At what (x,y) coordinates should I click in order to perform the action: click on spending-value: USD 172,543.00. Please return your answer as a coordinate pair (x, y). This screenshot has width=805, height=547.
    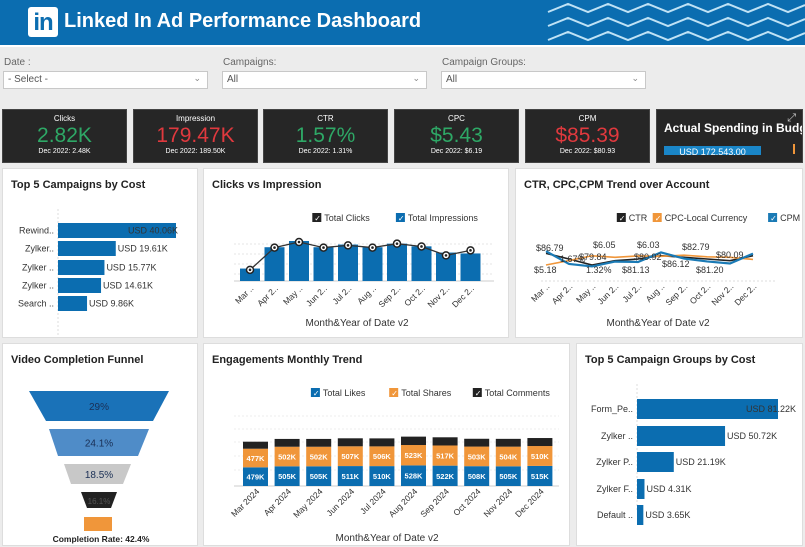
    Looking at the image, I should click on (712, 151).